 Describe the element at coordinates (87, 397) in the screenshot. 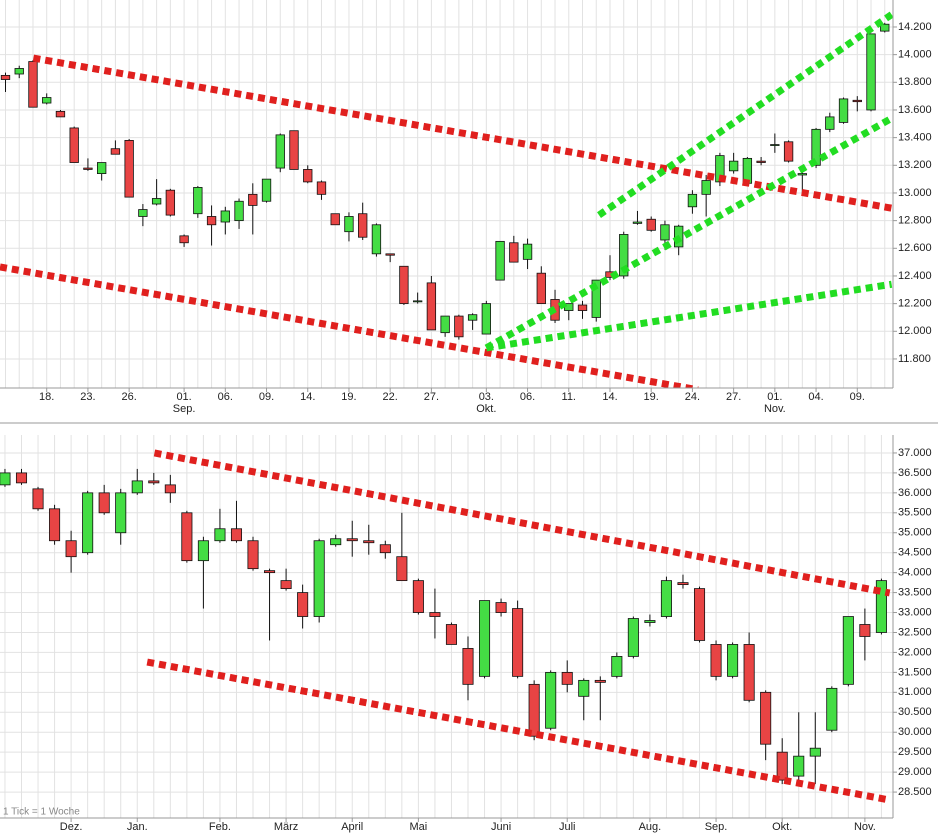

I see `x-tick-label: 23.` at that location.